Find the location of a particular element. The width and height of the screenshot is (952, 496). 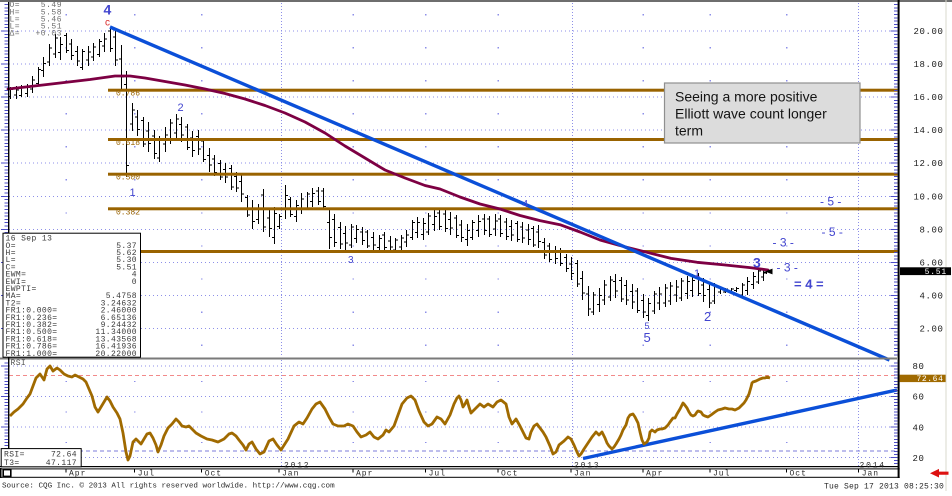

svg-text: 5.49 is located at coordinates (51, 5).